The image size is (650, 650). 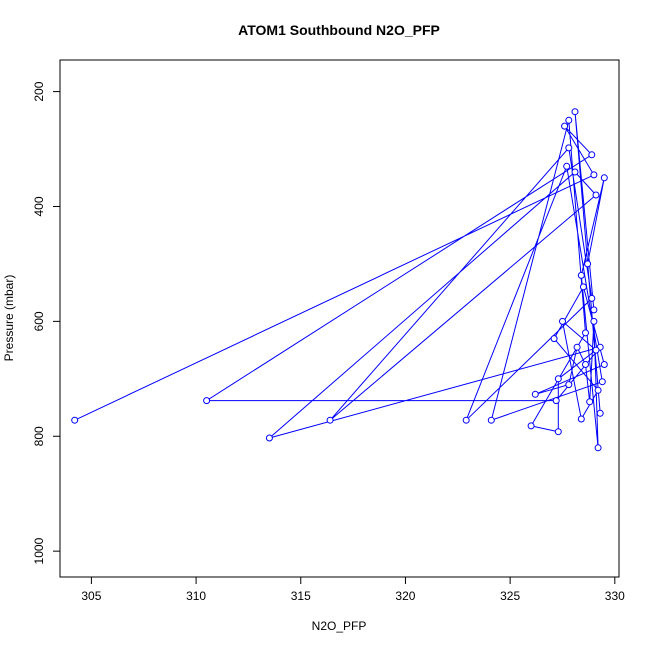 I want to click on y-tick-label: 200, so click(x=39, y=91).